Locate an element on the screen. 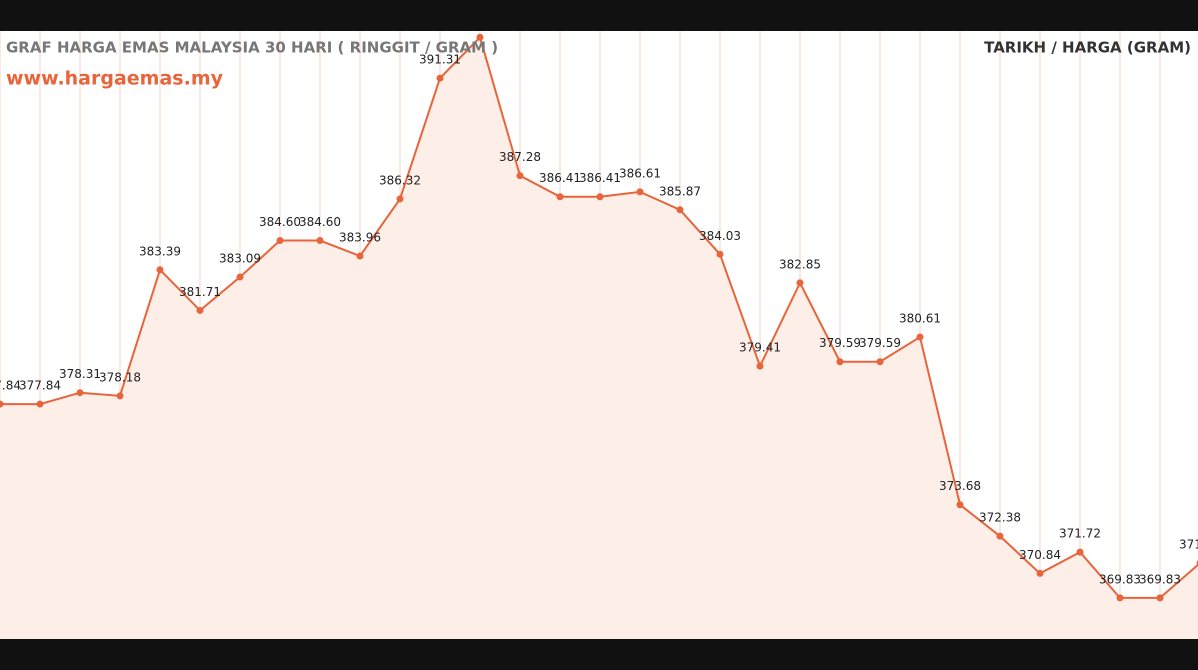  top-bar is located at coordinates (599, 15).